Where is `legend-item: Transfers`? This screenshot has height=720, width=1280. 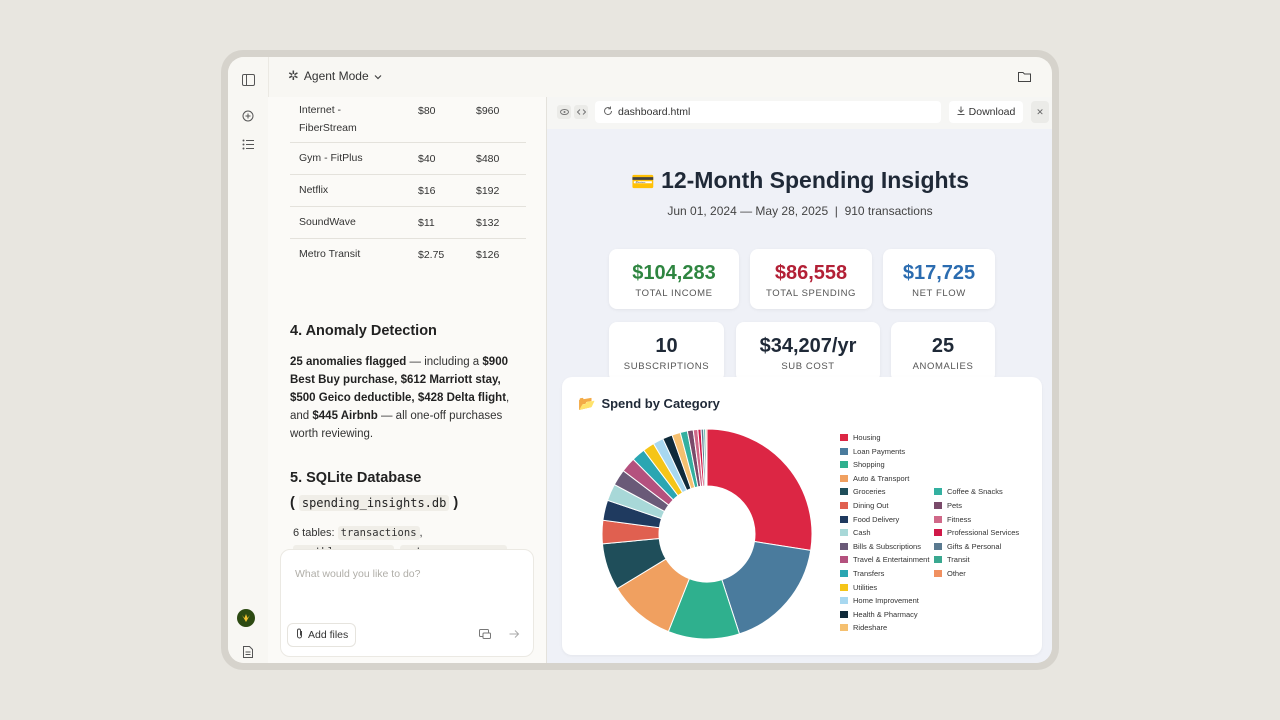 legend-item: Transfers is located at coordinates (862, 573).